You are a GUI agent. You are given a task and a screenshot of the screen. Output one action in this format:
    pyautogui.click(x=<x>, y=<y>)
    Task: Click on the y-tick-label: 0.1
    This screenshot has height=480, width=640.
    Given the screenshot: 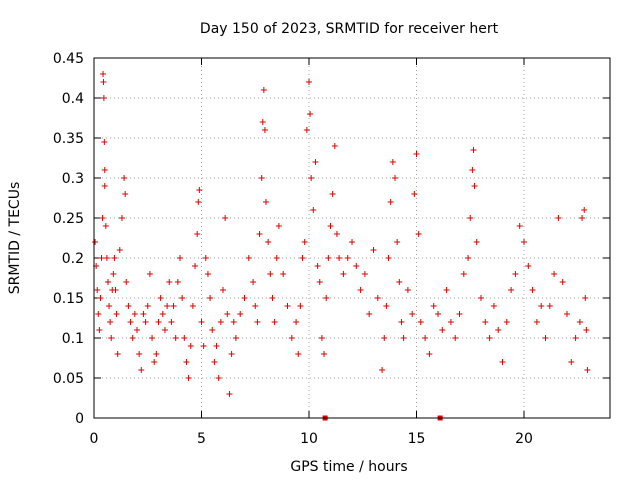 What is the action you would take?
    pyautogui.click(x=73, y=339)
    